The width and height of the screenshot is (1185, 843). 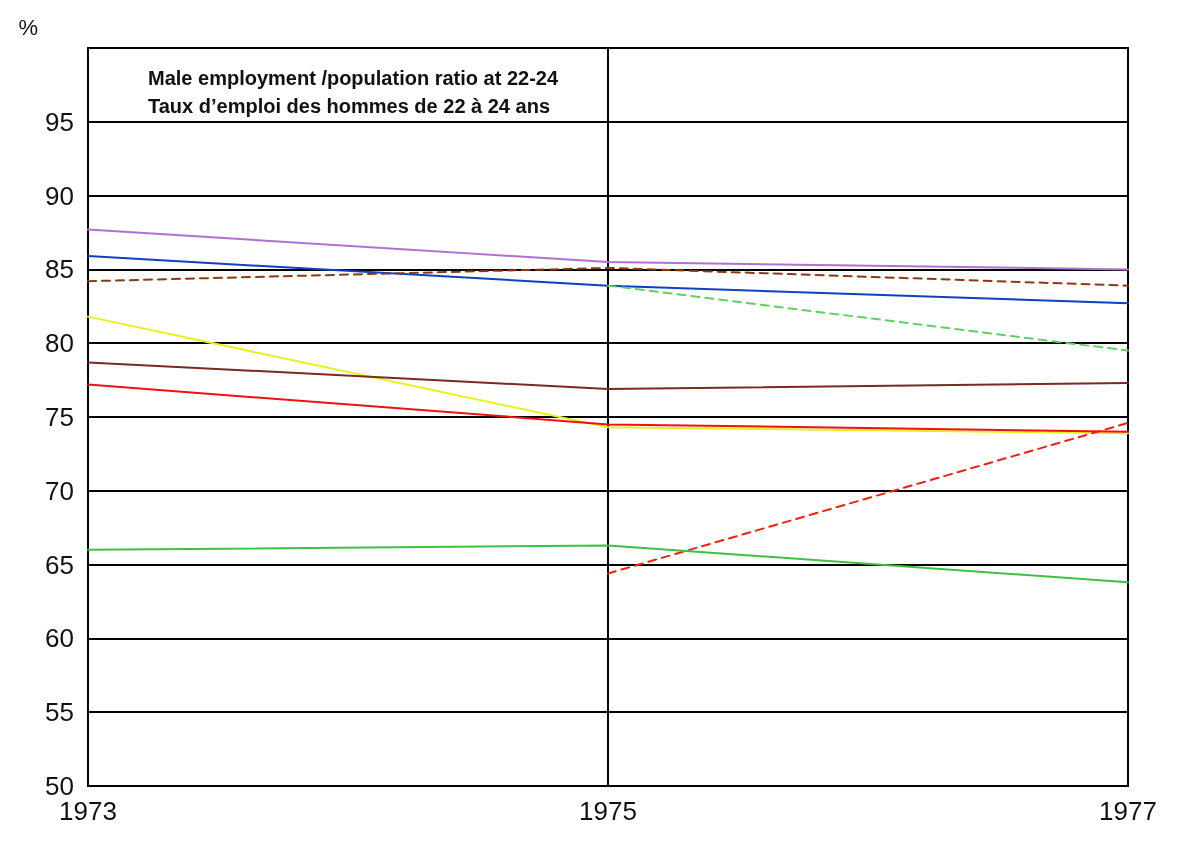 What do you see at coordinates (59, 712) in the screenshot?
I see `y-tick-label: 55` at bounding box center [59, 712].